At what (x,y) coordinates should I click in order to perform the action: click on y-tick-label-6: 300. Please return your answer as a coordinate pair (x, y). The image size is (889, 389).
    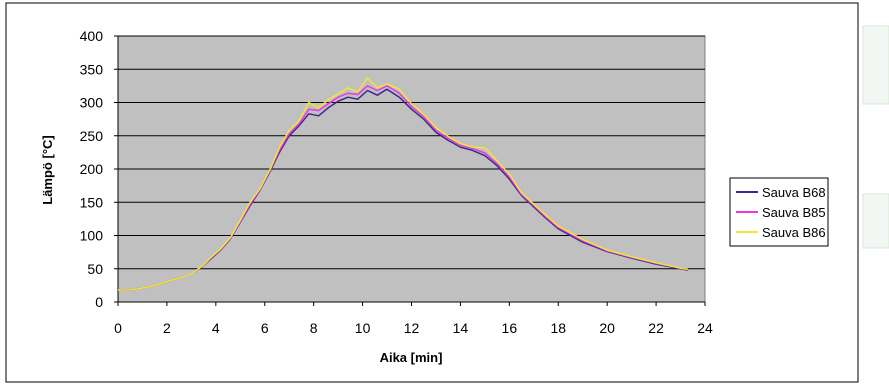
    Looking at the image, I should click on (92, 103).